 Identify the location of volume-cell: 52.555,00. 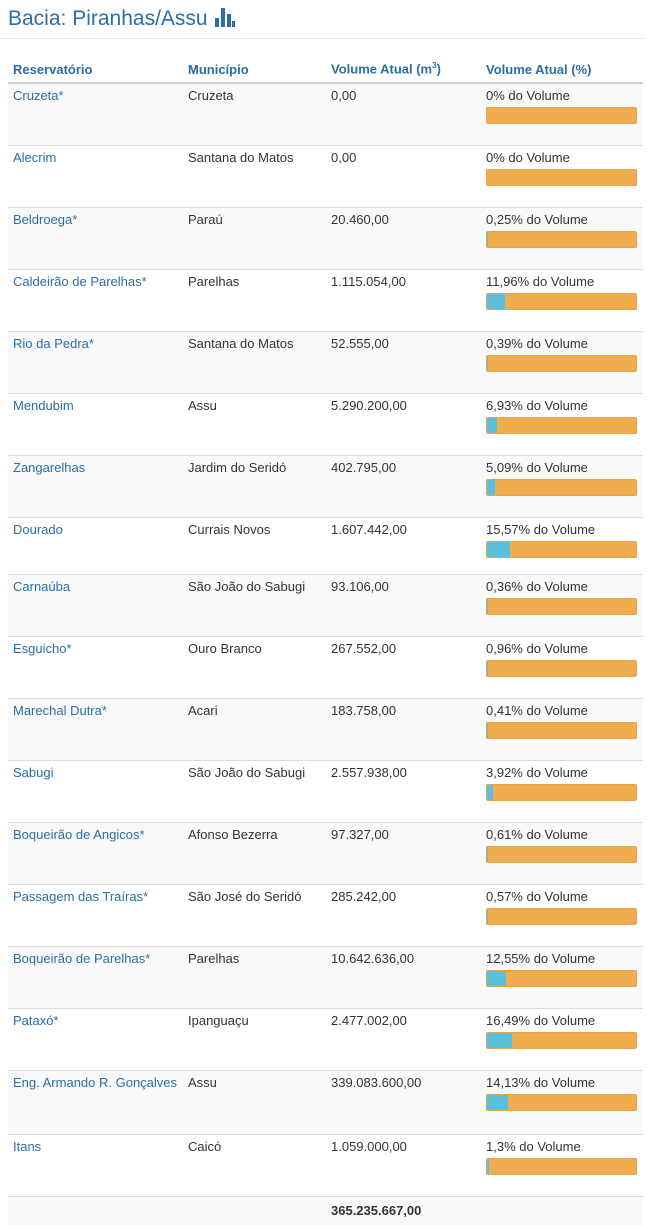
(403, 362).